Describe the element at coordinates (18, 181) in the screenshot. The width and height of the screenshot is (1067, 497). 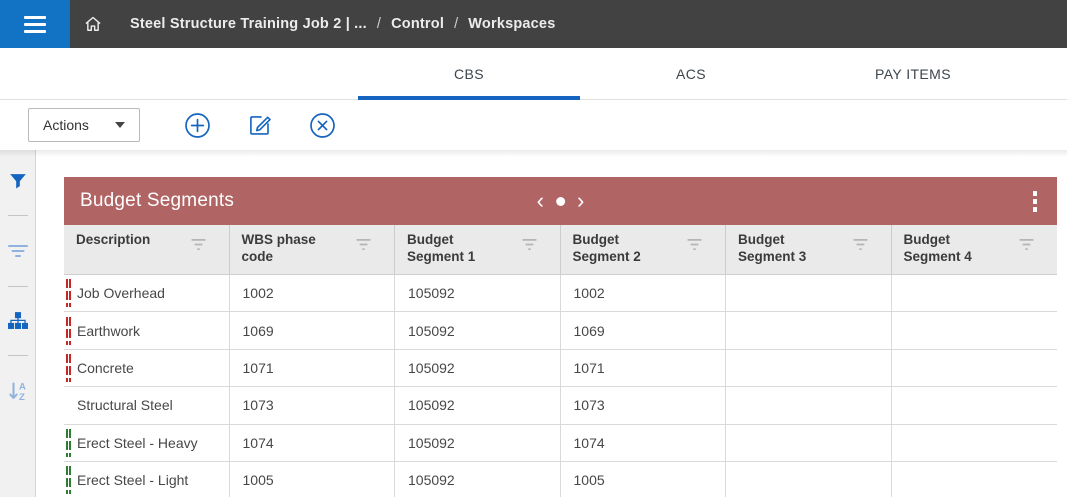
I see `filter-button` at that location.